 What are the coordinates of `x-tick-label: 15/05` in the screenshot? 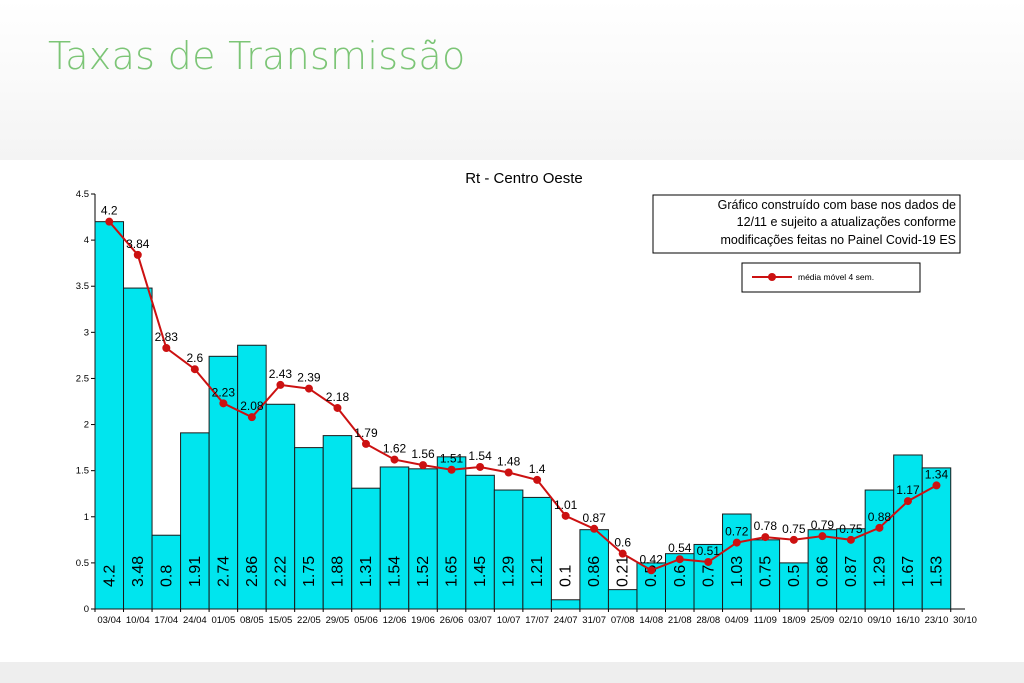 It's located at (281, 620).